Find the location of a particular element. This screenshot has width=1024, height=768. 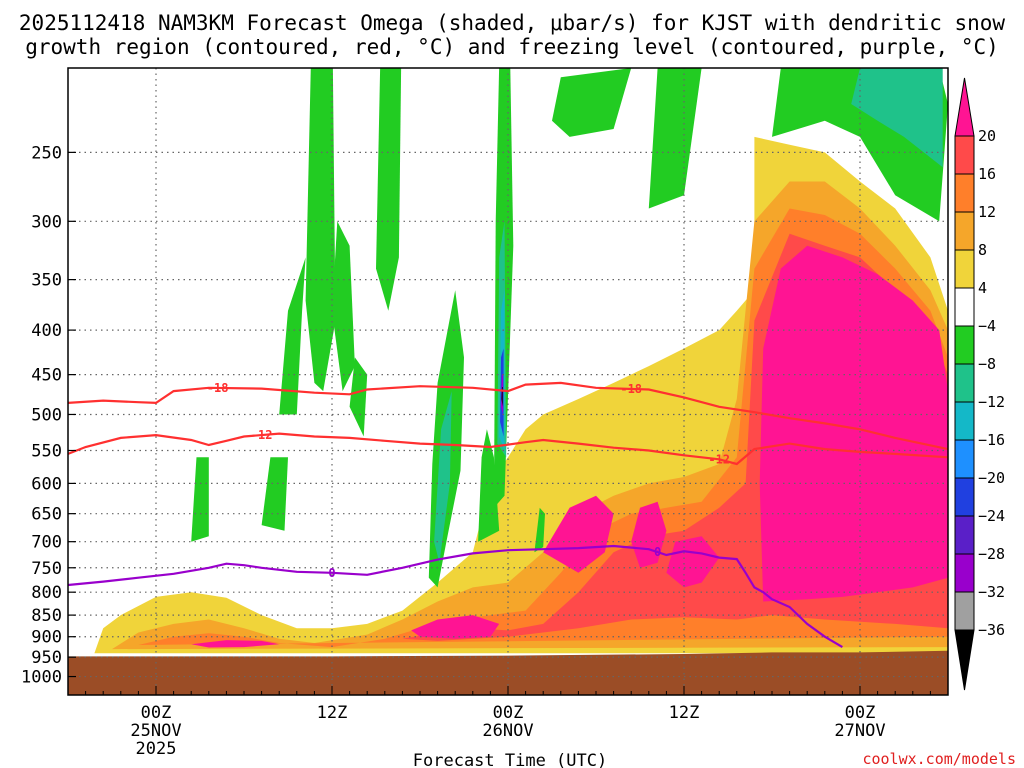

x-tick-label-20-1: 26NOV is located at coordinates (507, 731).